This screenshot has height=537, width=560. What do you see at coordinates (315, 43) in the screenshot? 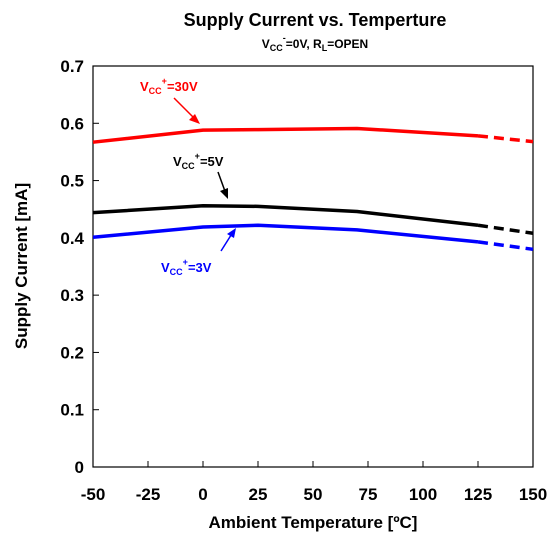
I see `chart-subtitle: VCC-=0V, RL=OPEN` at bounding box center [315, 43].